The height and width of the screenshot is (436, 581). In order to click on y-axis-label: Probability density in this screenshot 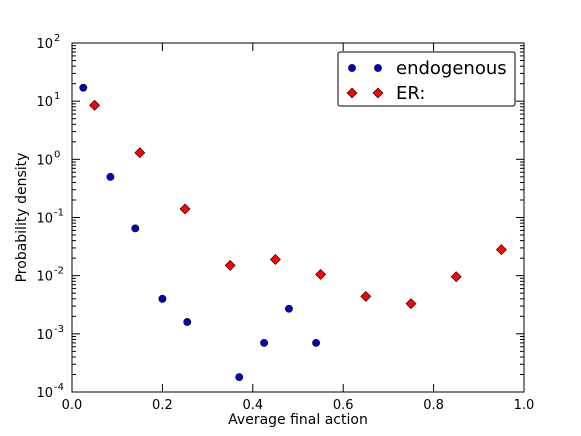, I will do `click(22, 218)`.